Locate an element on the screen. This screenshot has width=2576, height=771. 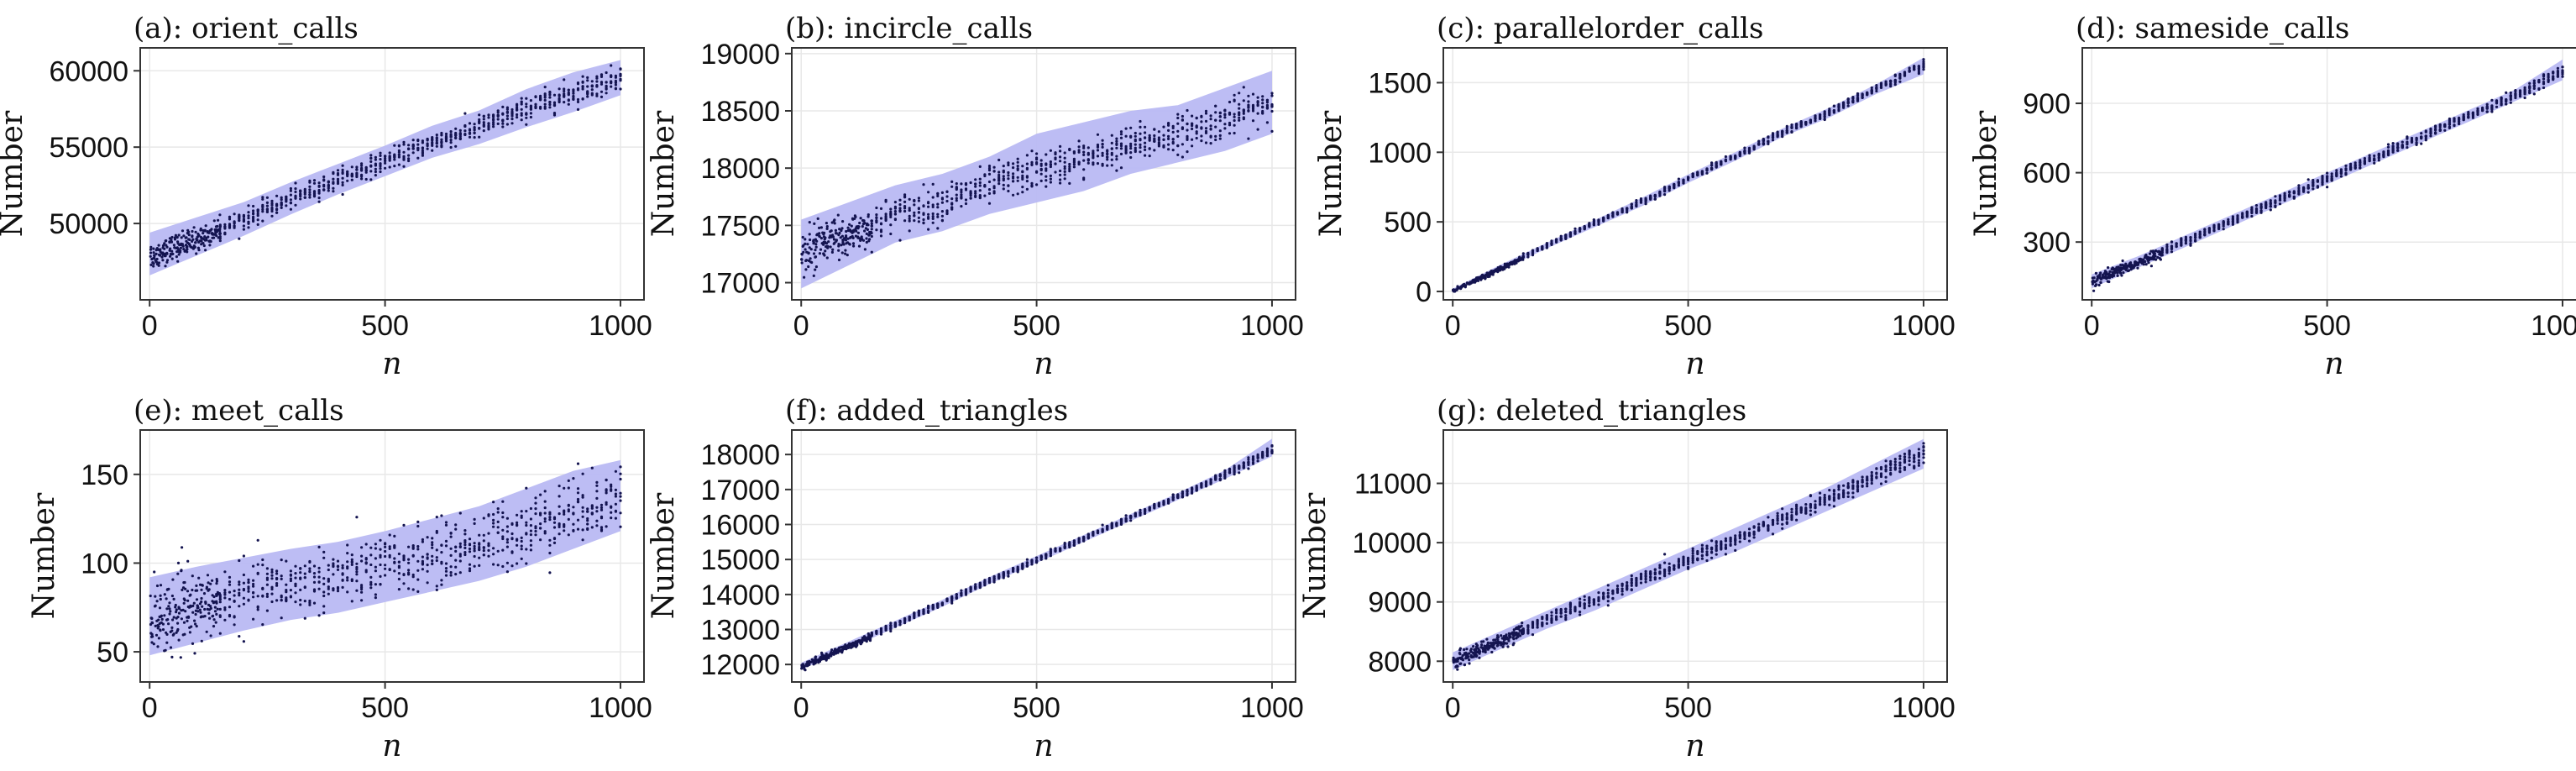
y-axis-label: Number is located at coordinates (1331, 173).